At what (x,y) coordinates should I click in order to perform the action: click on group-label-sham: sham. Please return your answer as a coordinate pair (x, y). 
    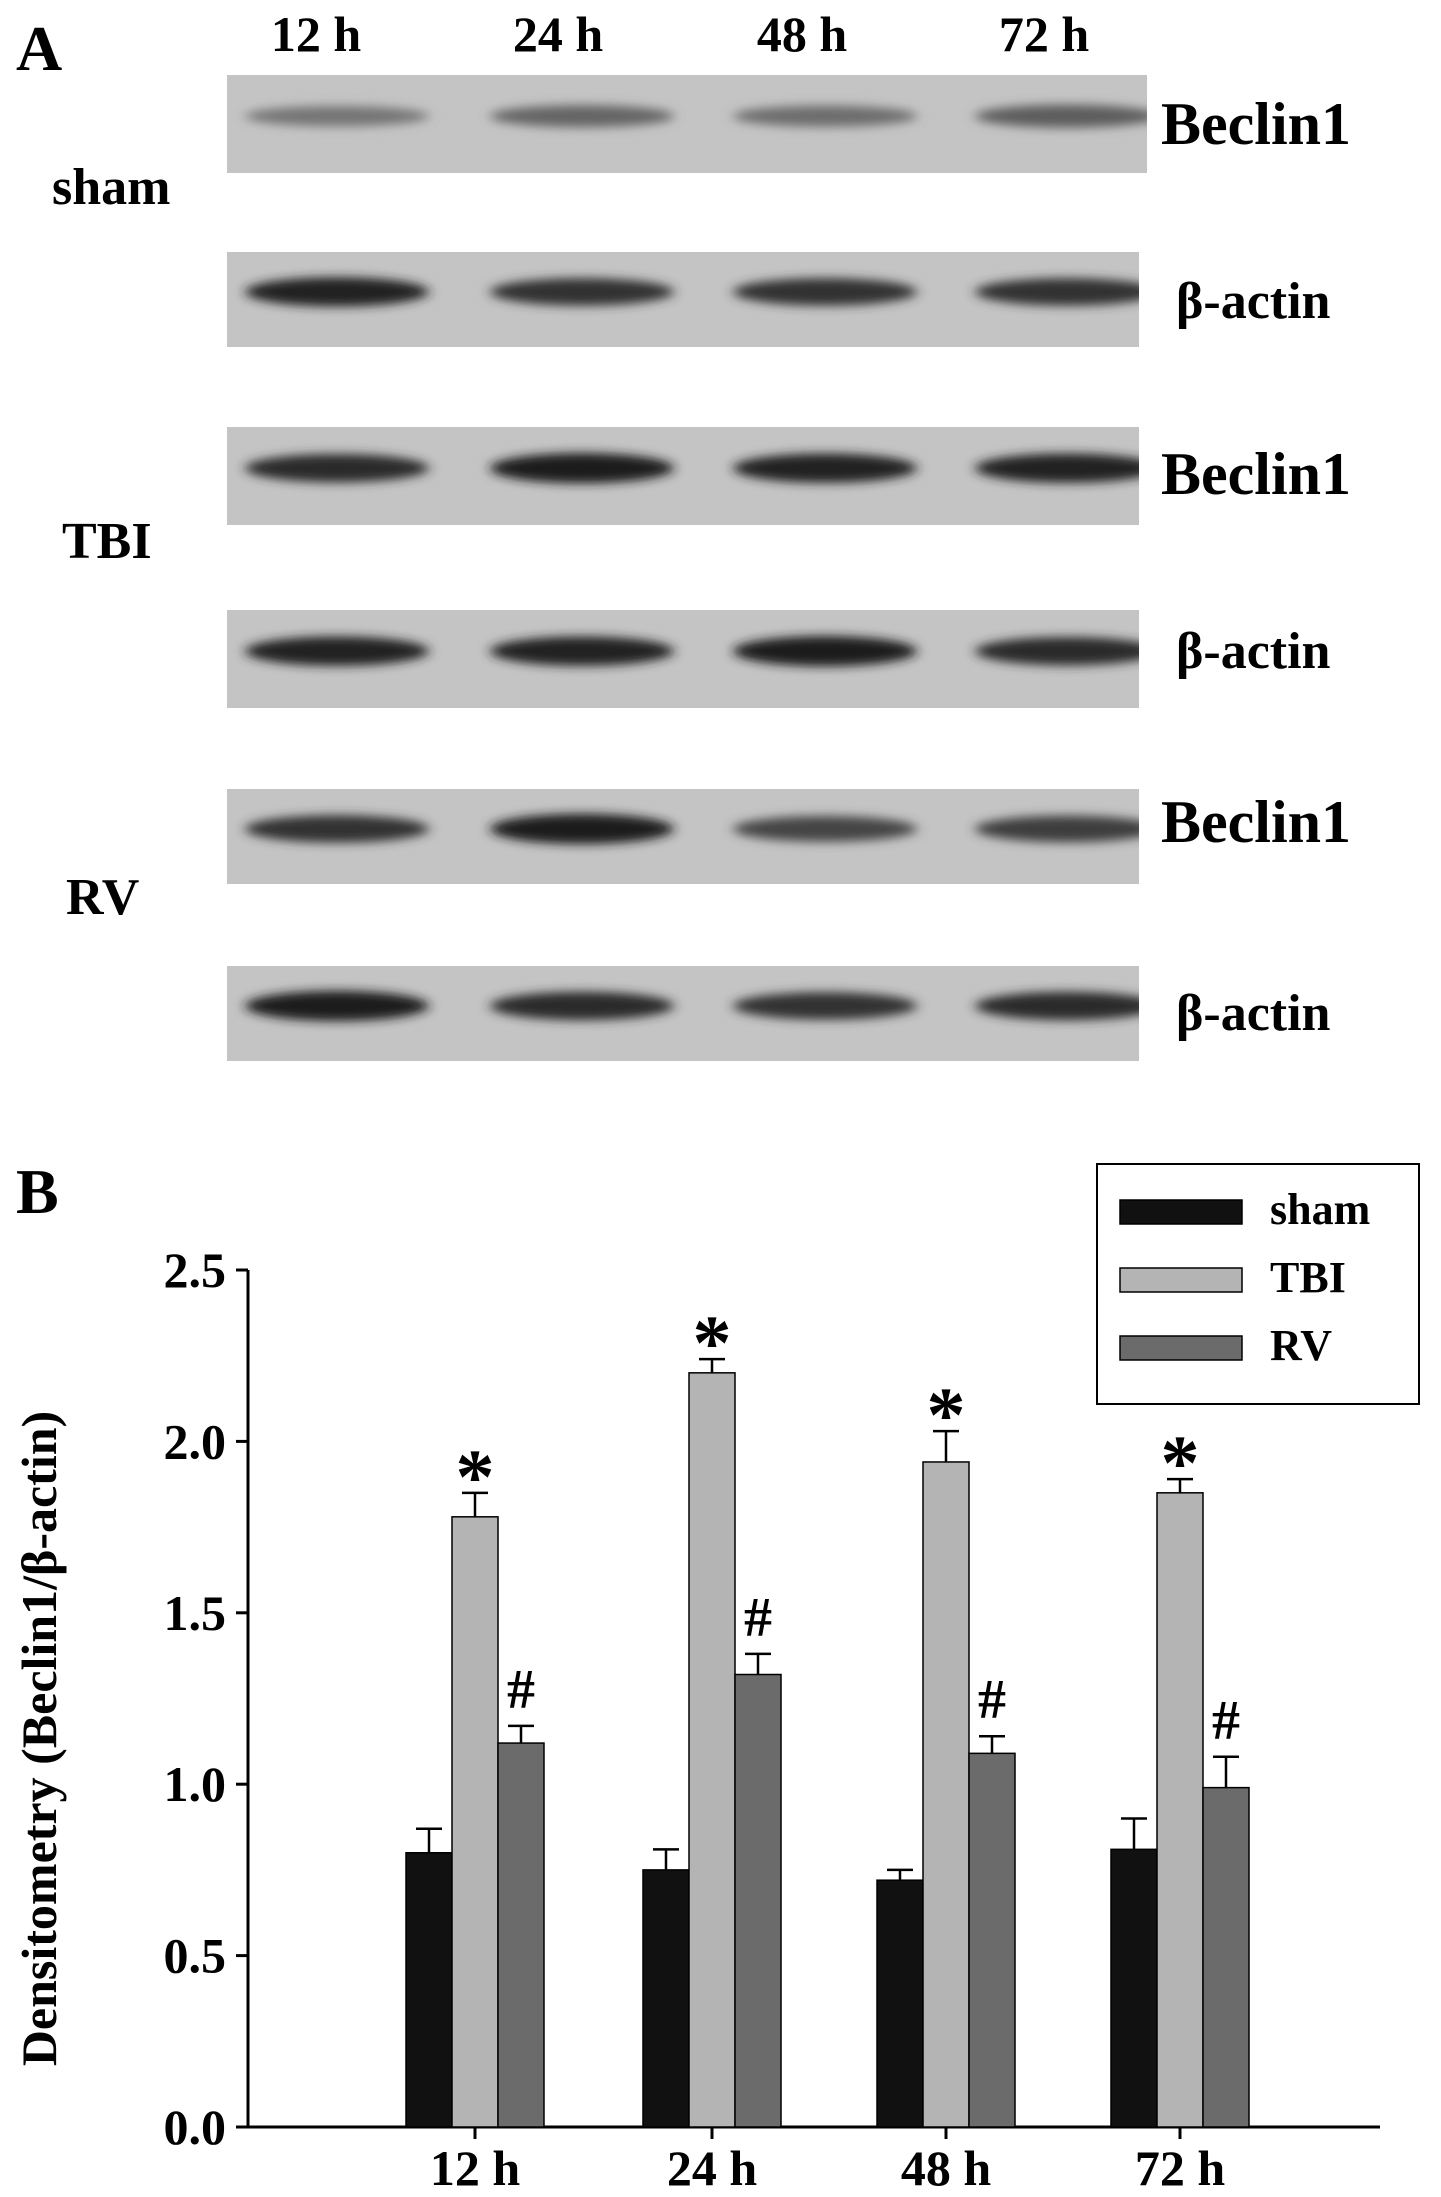
    Looking at the image, I should click on (111, 187).